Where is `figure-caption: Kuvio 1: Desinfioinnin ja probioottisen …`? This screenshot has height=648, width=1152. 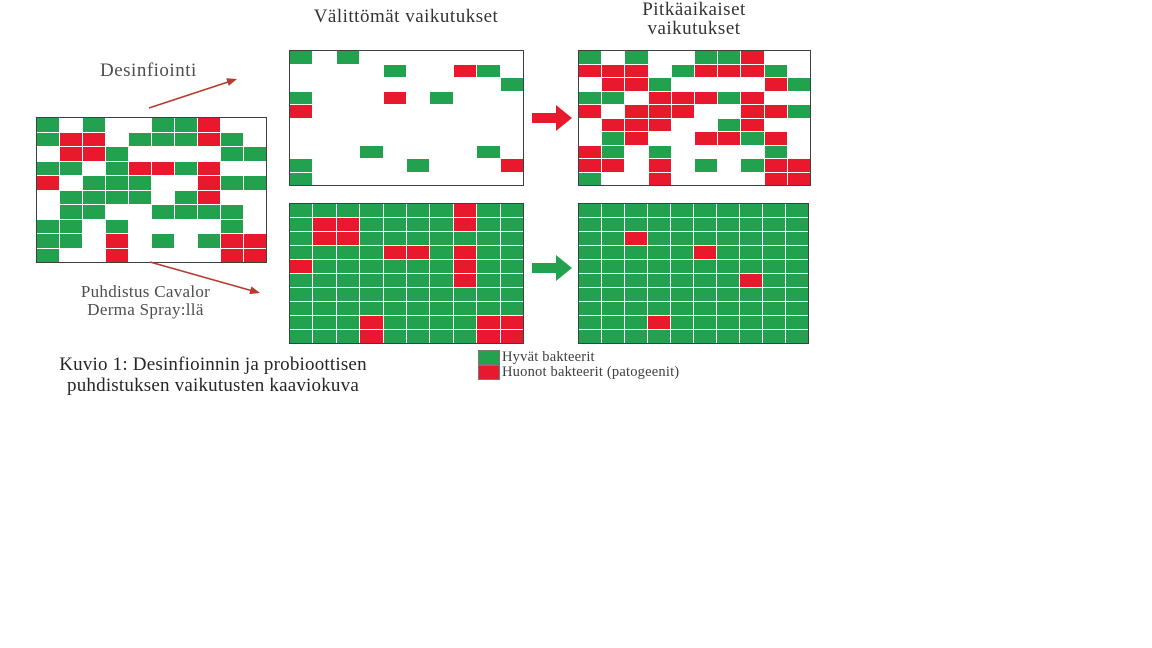 figure-caption: Kuvio 1: Desinfioinnin ja probioottisen … is located at coordinates (213, 375).